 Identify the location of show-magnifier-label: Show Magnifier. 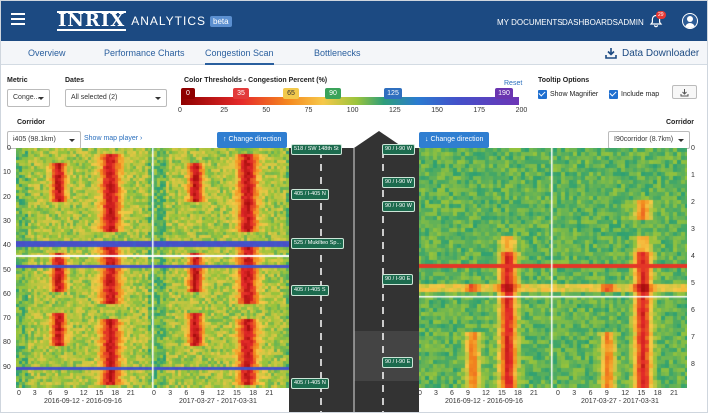
(574, 94).